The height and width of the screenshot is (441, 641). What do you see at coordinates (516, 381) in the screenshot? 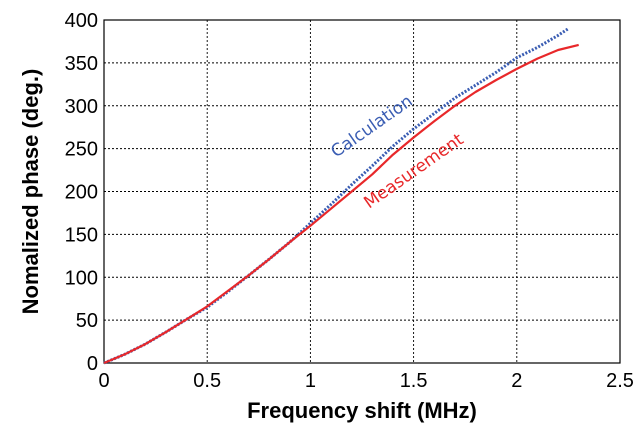
I see `x-tick-label: 2` at bounding box center [516, 381].